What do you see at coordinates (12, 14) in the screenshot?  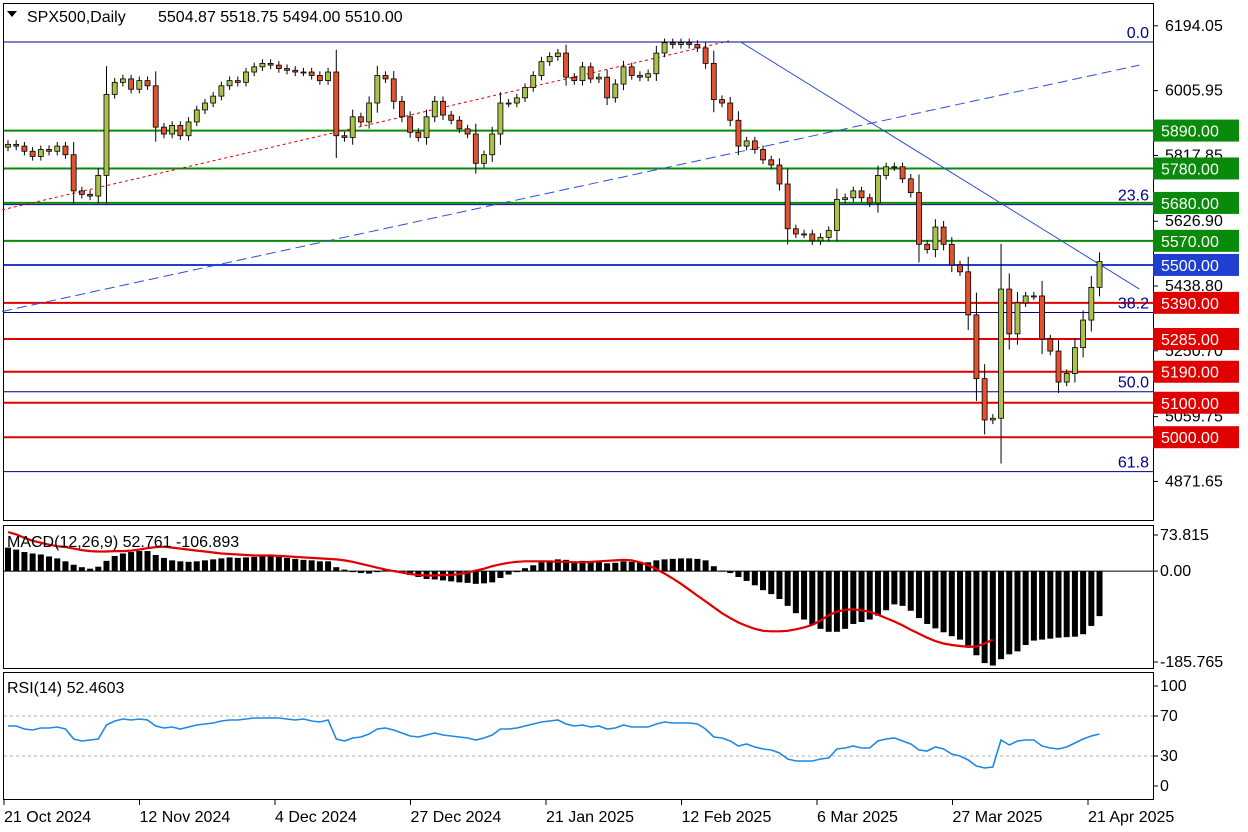 I see `triangle-down-icon` at bounding box center [12, 14].